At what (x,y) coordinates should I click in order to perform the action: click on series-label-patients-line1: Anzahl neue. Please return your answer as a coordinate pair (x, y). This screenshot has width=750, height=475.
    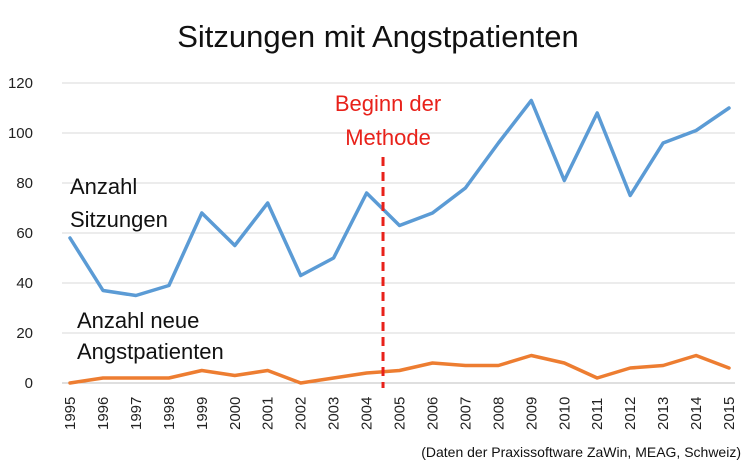
    Looking at the image, I should click on (138, 320).